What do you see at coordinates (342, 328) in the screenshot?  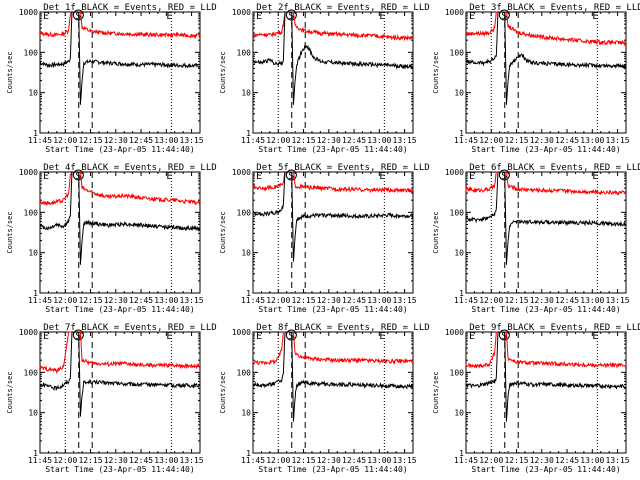 I see `panel-title: Det 8f BLACK = Events, RED = LLD` at bounding box center [342, 328].